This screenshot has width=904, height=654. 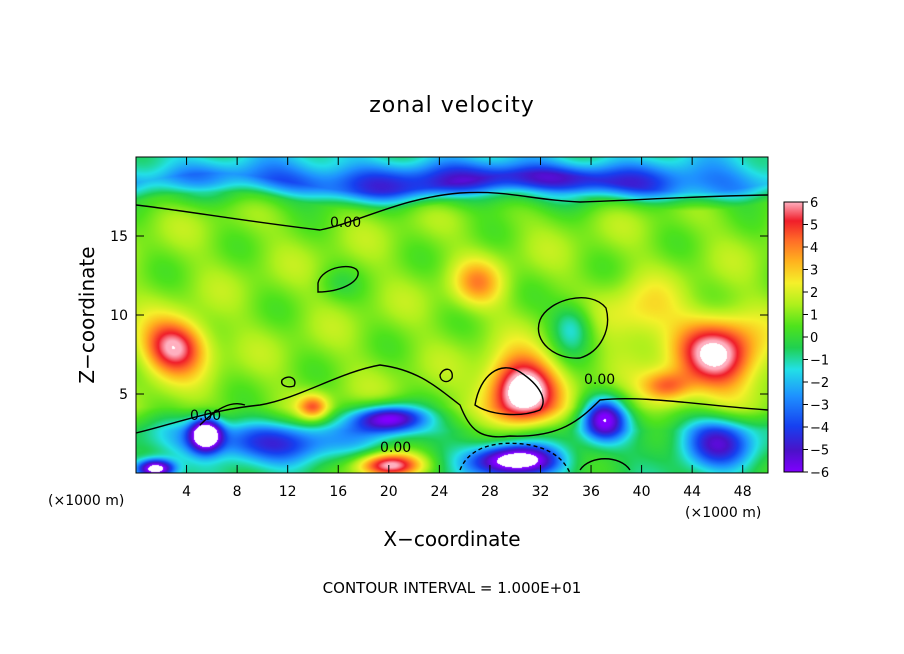 I want to click on y-tick-label: 10, so click(x=119, y=316).